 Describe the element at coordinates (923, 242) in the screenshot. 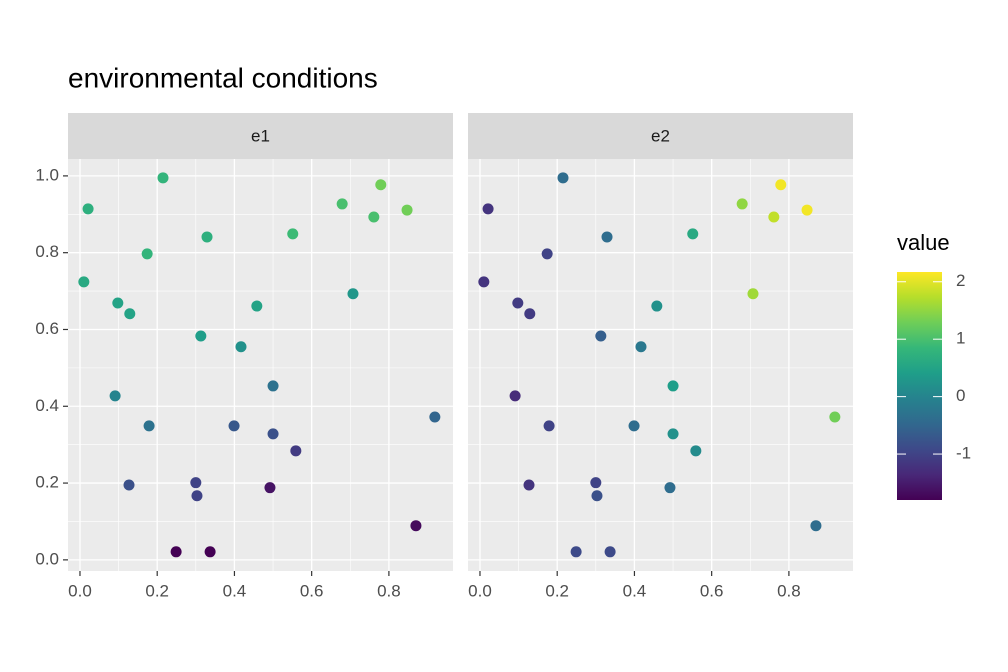

I see `legend-title: value` at that location.